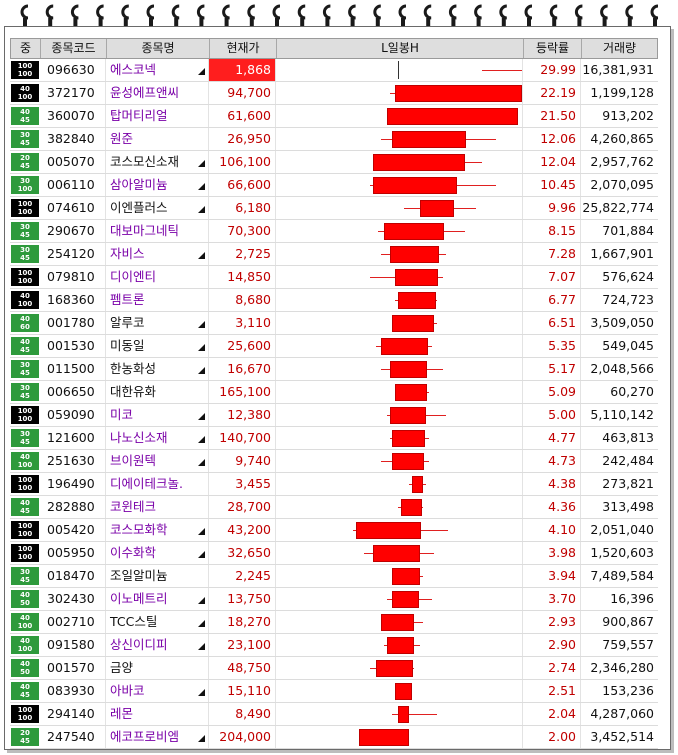 Image resolution: width=678 pixels, height=755 pixels. Describe the element at coordinates (157, 254) in the screenshot. I see `stock-name: 자비스` at that location.